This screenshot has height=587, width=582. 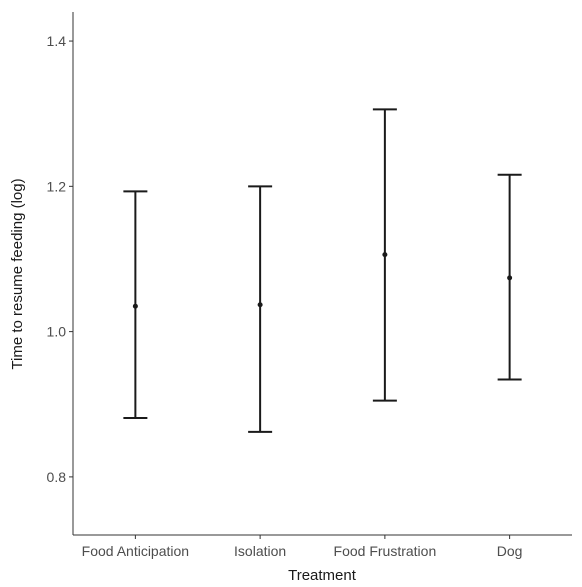 What do you see at coordinates (260, 551) in the screenshot?
I see `x-tick-label: Isolation` at bounding box center [260, 551].